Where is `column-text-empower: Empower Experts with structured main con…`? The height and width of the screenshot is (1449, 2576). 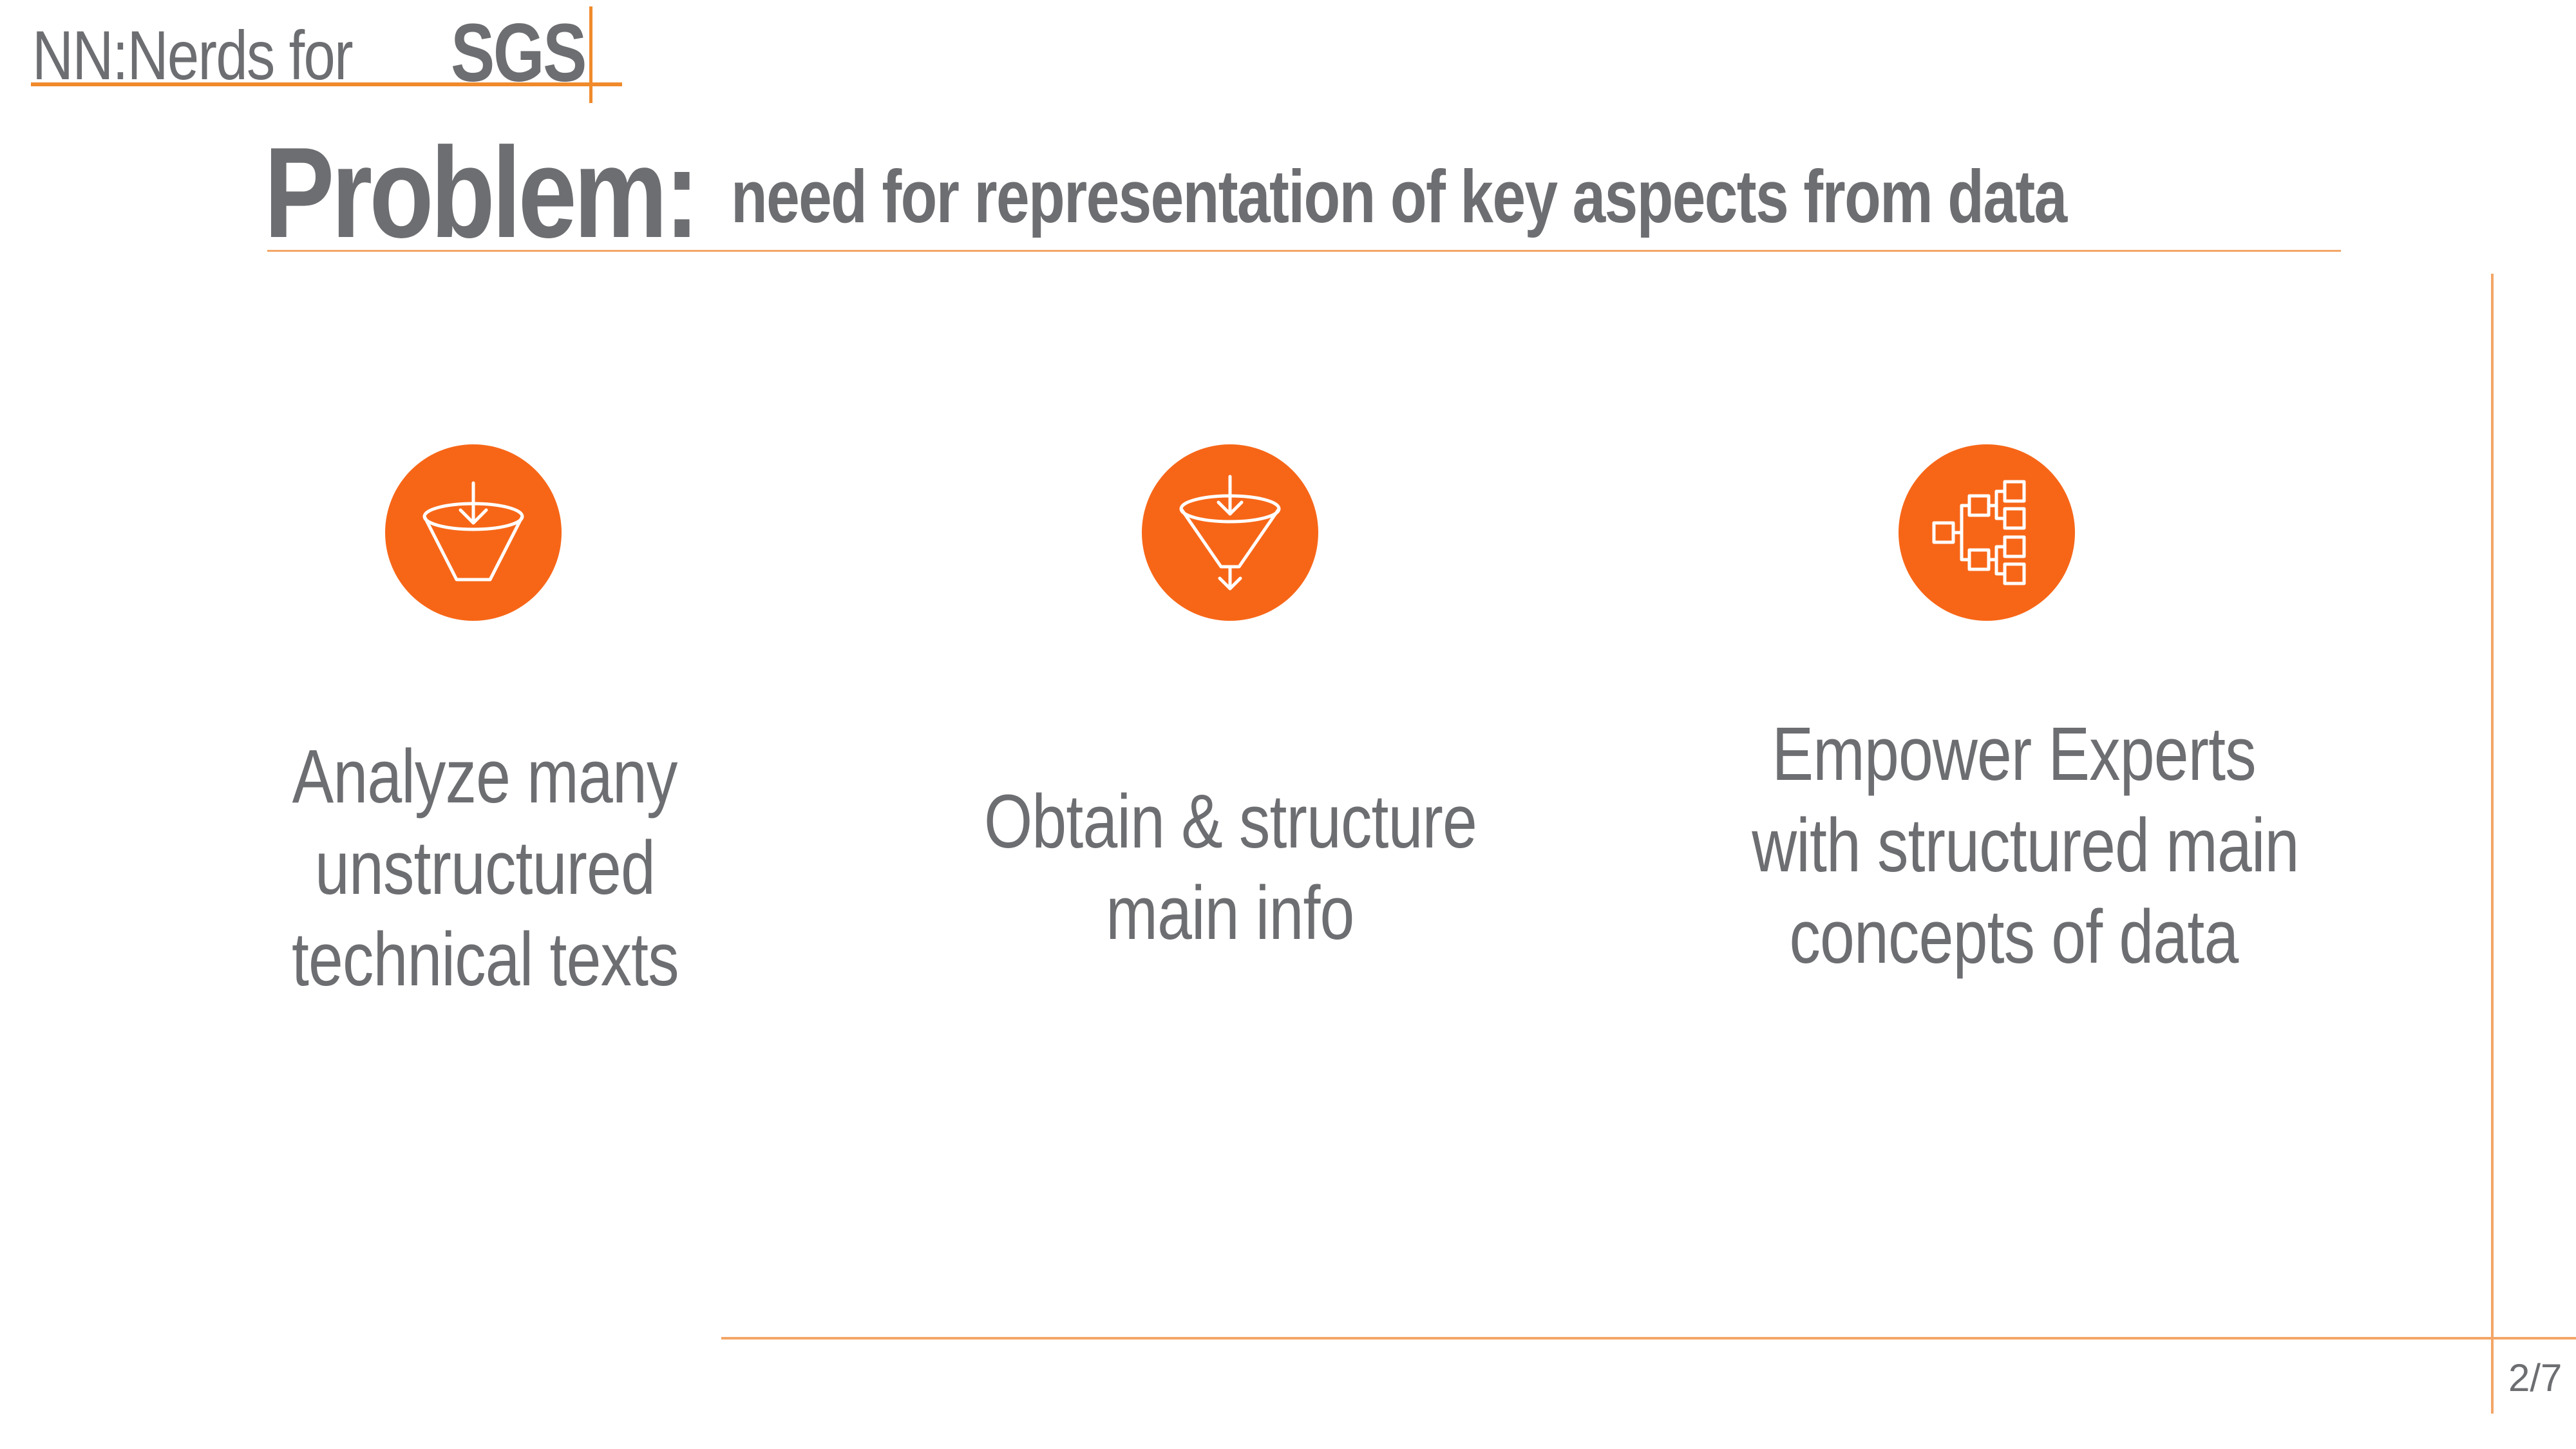 column-text-empower: Empower Experts with structured main con… is located at coordinates (2014, 846).